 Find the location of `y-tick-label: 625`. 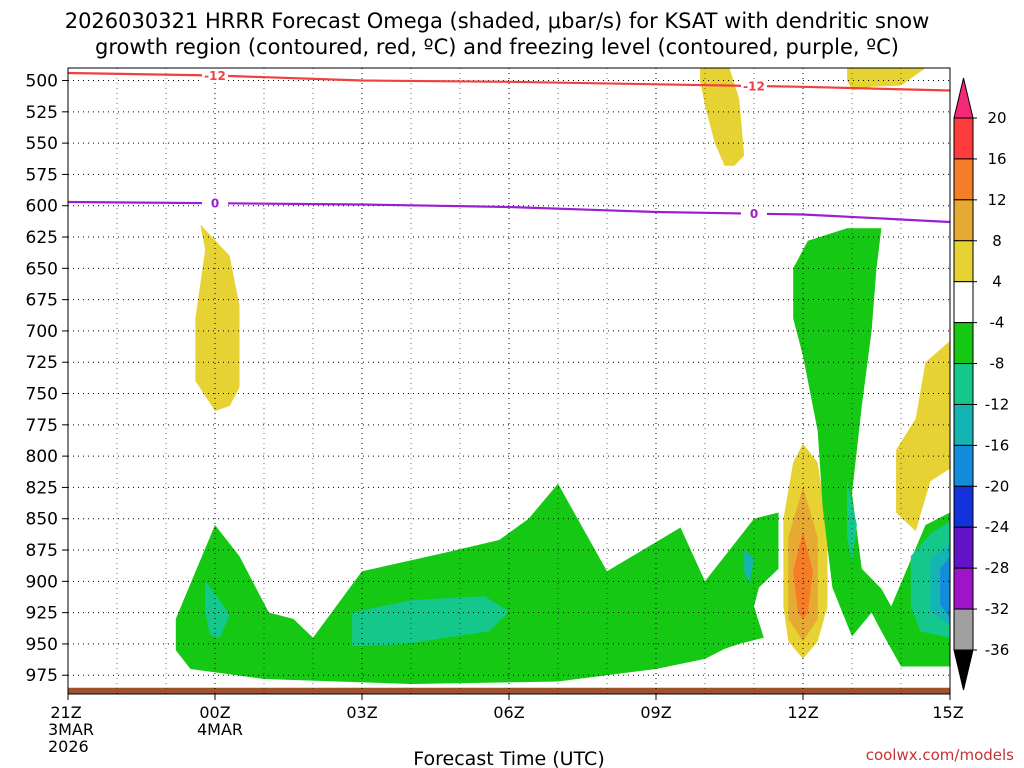

y-tick-label: 625 is located at coordinates (42, 238).